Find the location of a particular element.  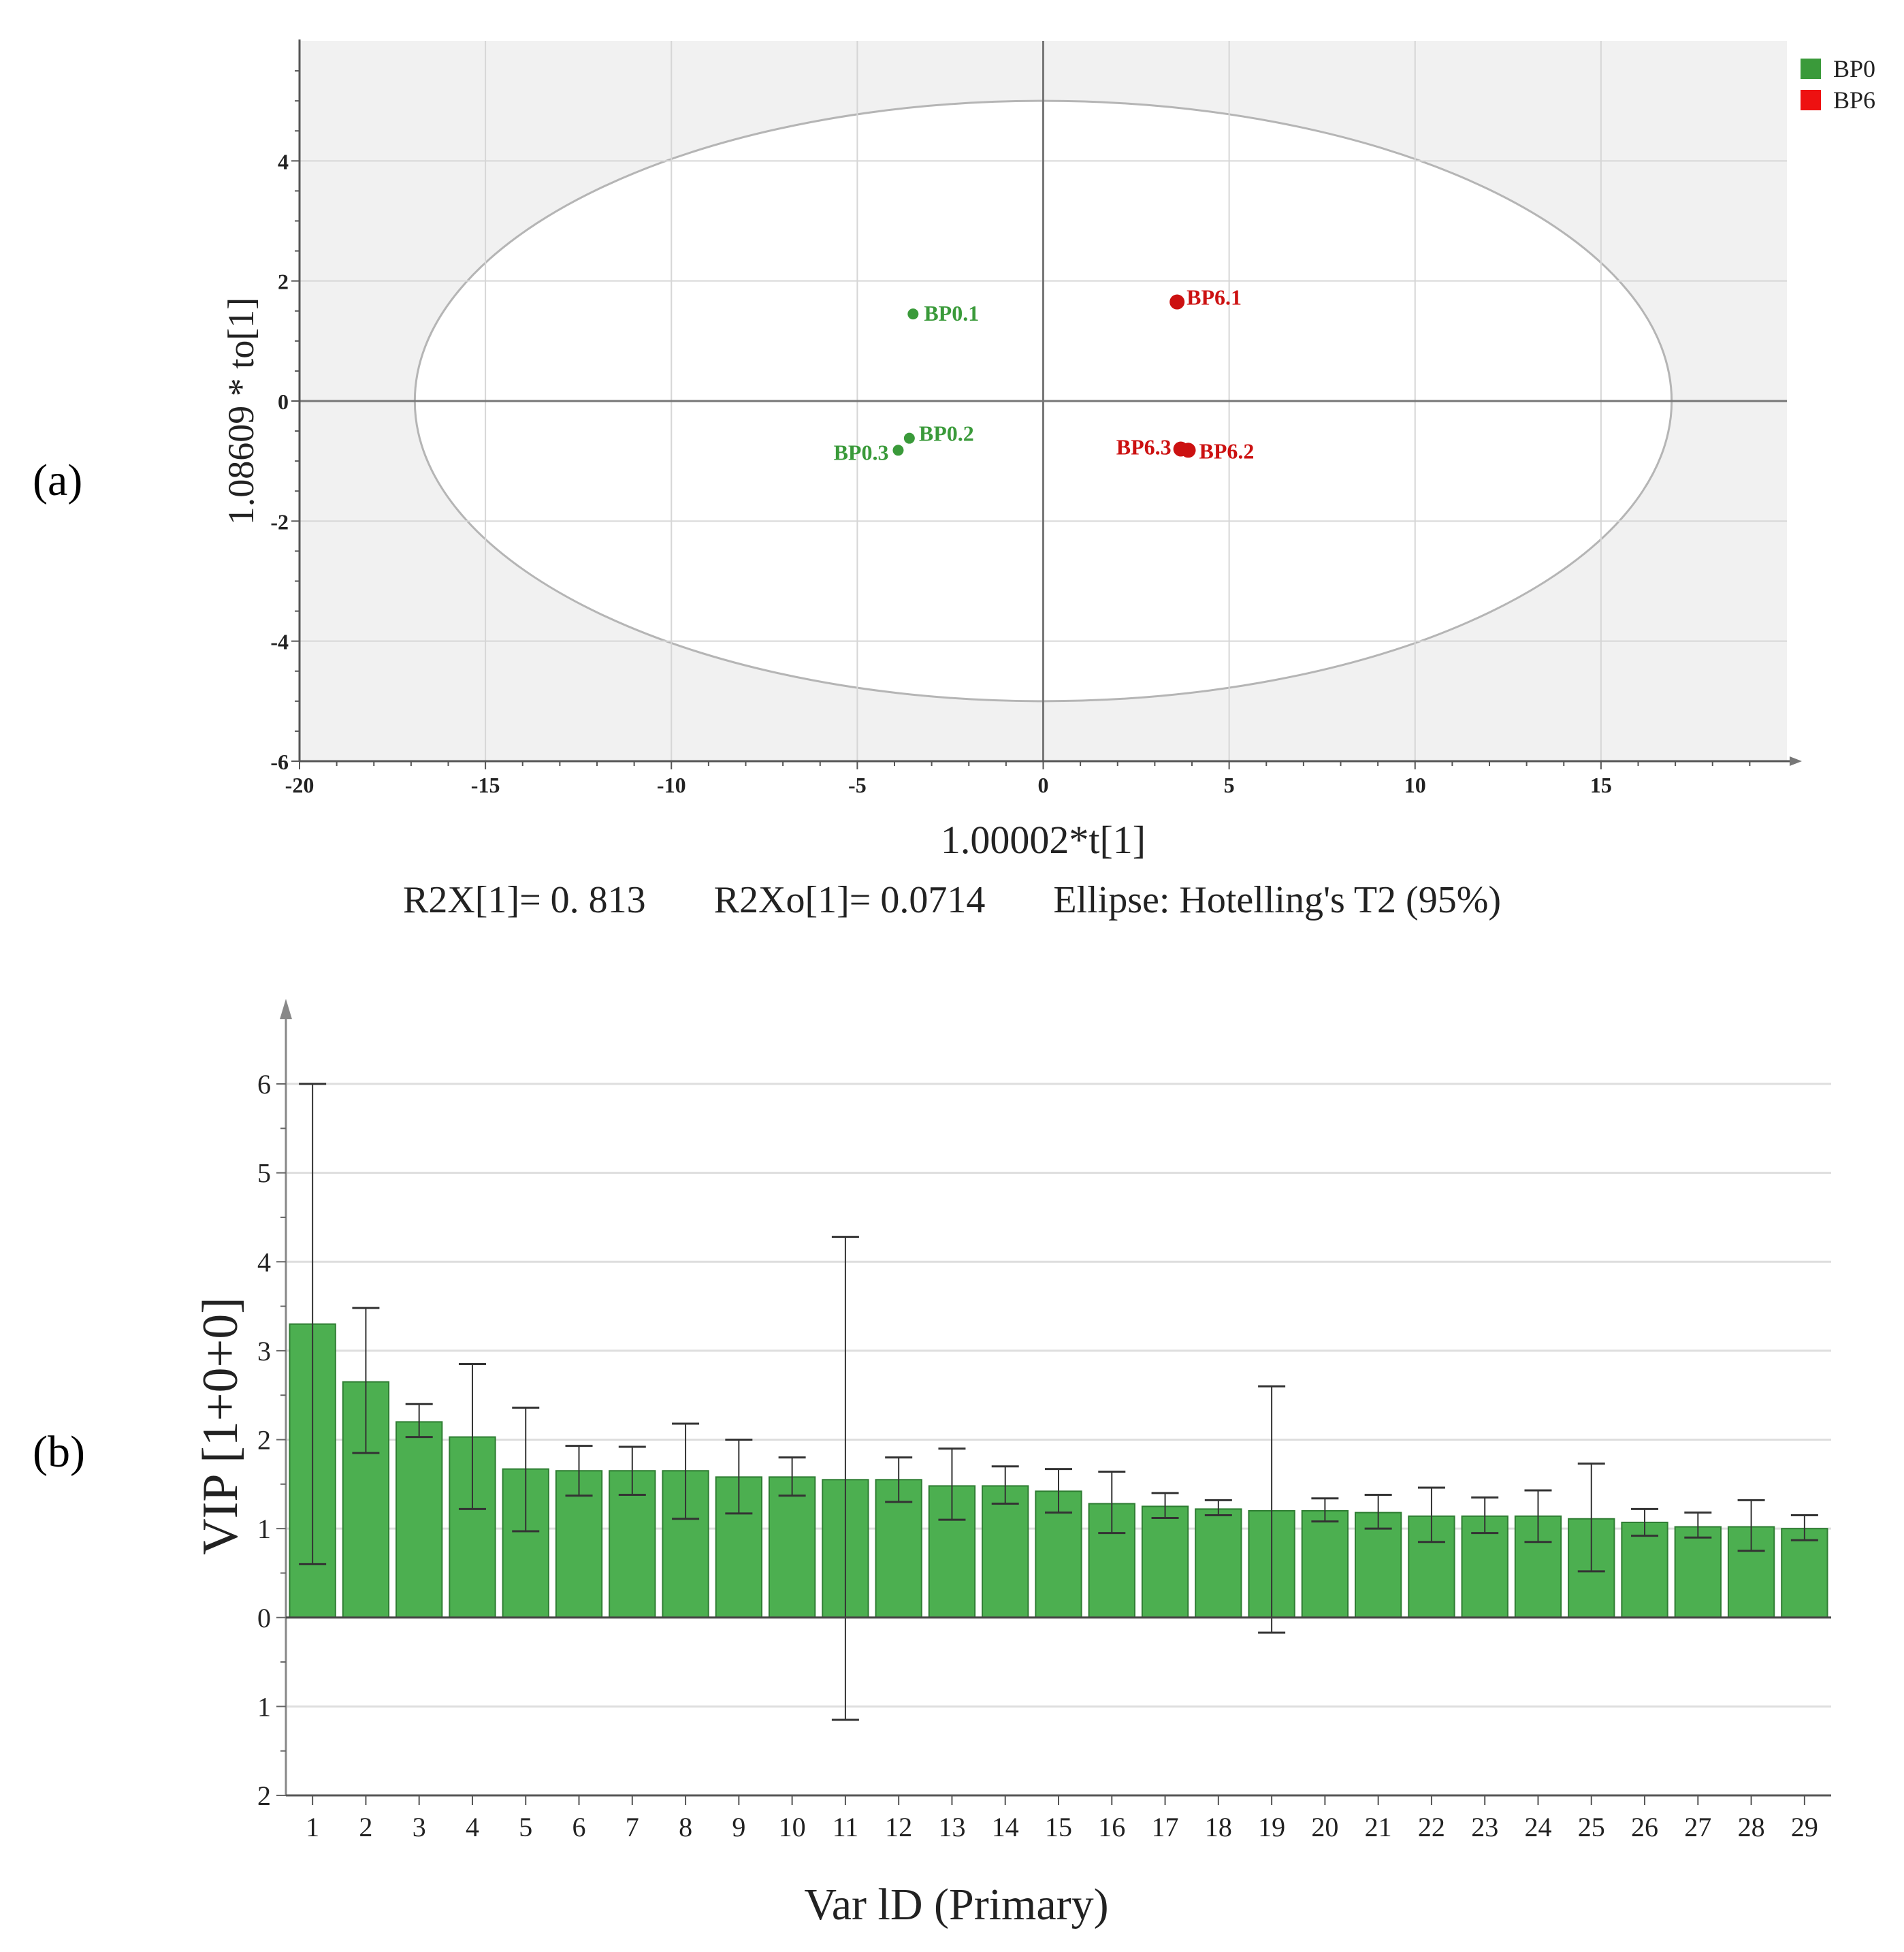

y-tick-label: 3 is located at coordinates (264, 1351).